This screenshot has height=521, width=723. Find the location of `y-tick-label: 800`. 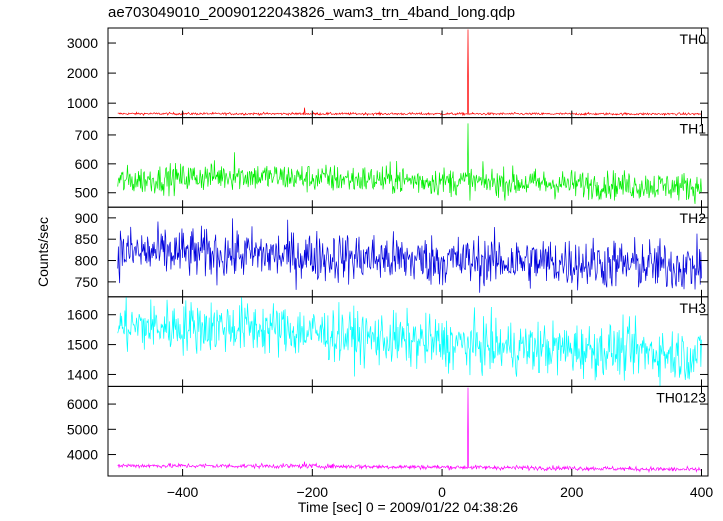

y-tick-label: 800 is located at coordinates (87, 261).